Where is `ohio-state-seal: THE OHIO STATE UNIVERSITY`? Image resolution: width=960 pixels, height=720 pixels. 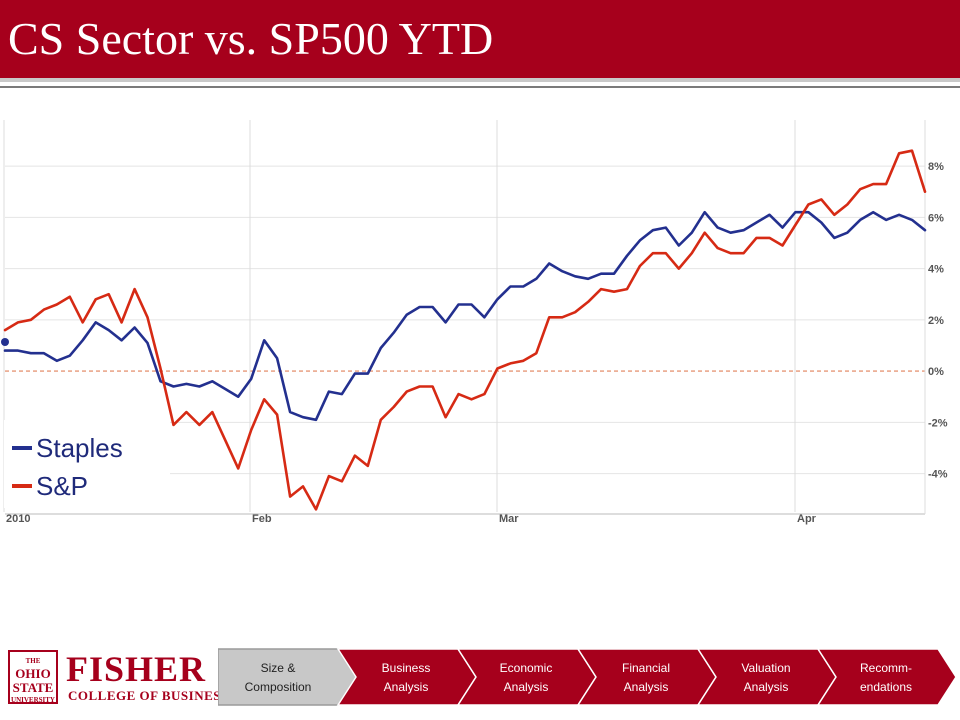 ohio-state-seal: THE OHIO STATE UNIVERSITY is located at coordinates (33, 677).